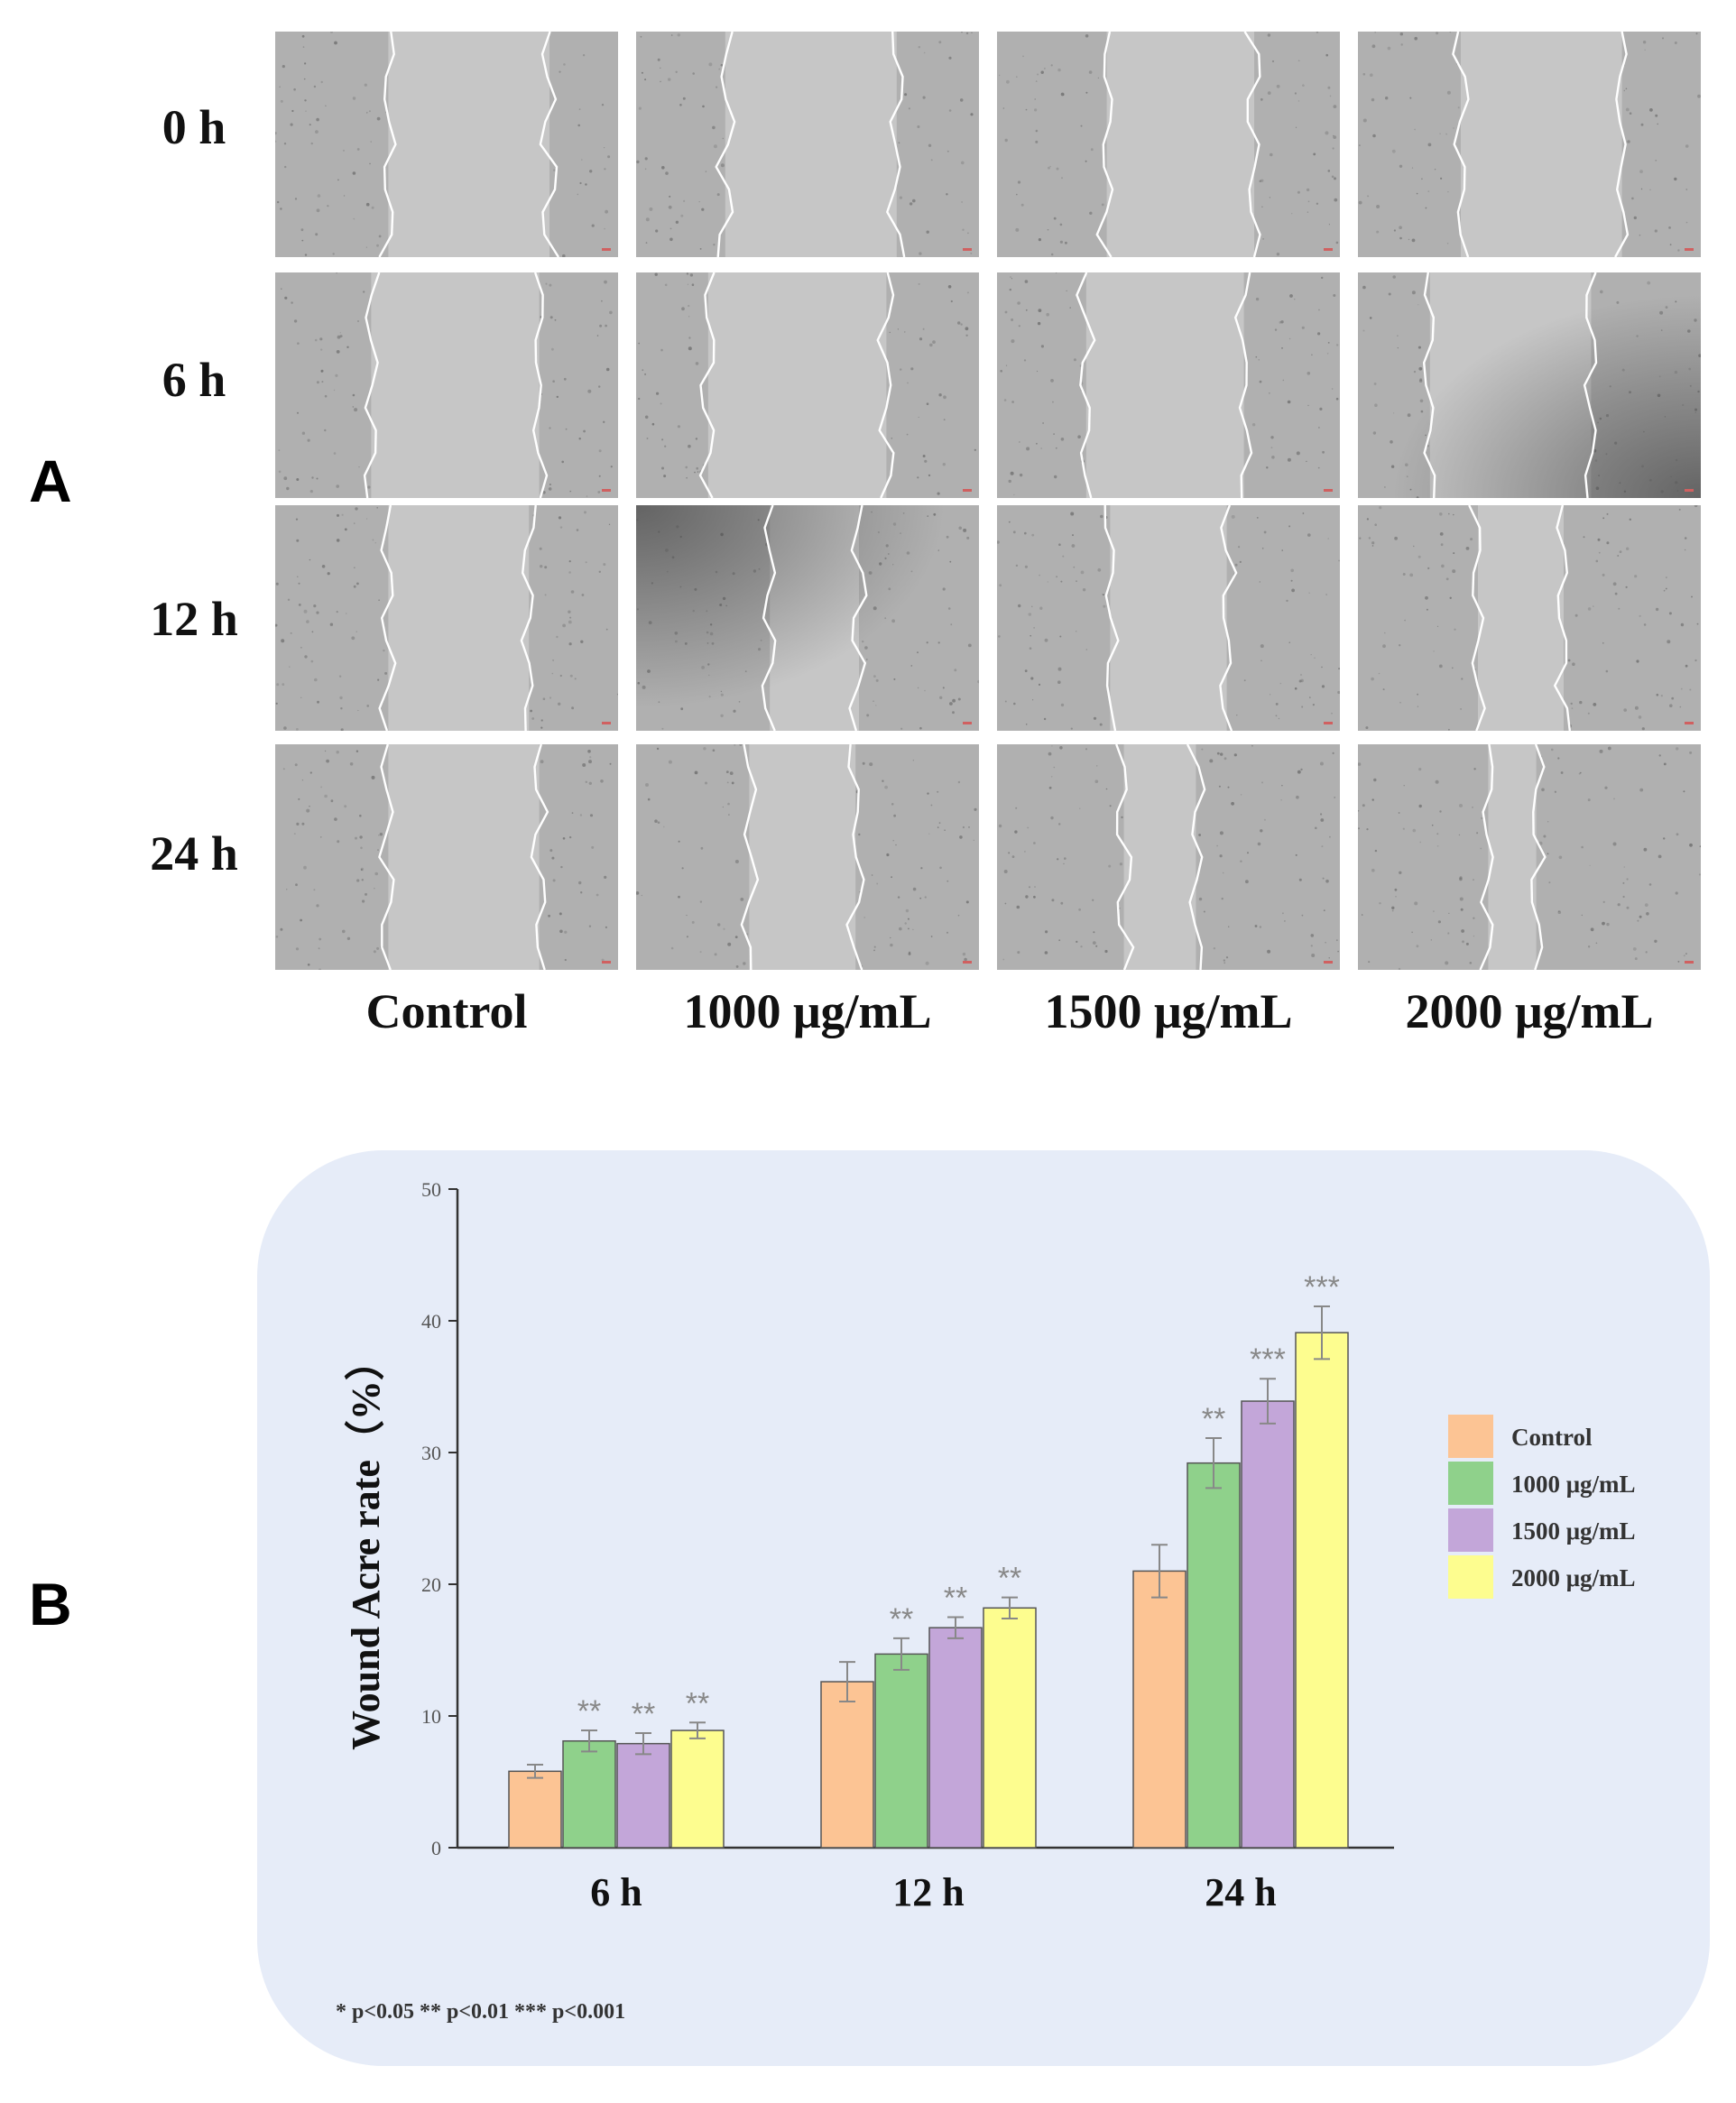 The image size is (1736, 2103). I want to click on col-label-control: Control, so click(447, 1011).